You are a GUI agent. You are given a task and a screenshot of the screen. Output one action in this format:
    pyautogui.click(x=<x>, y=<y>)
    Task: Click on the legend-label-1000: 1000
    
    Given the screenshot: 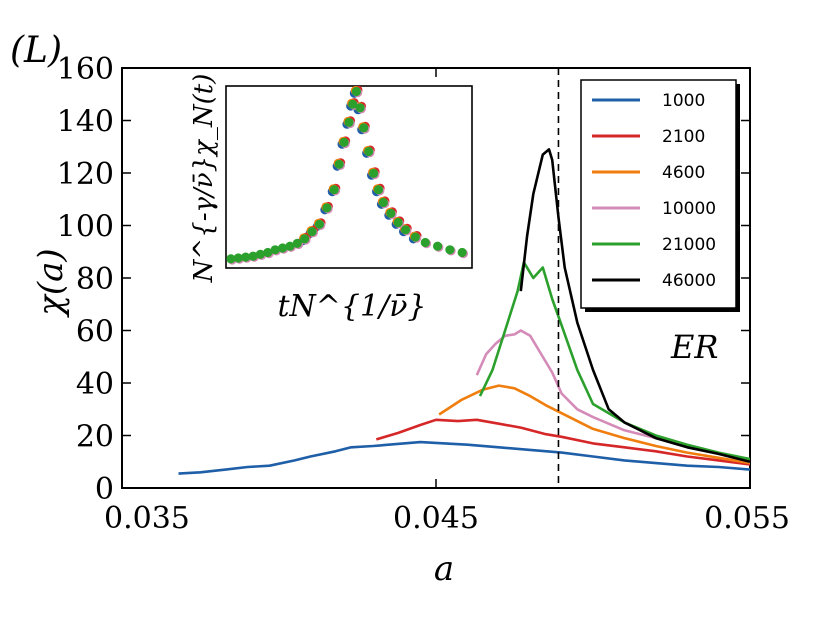 What is the action you would take?
    pyautogui.click(x=683, y=101)
    